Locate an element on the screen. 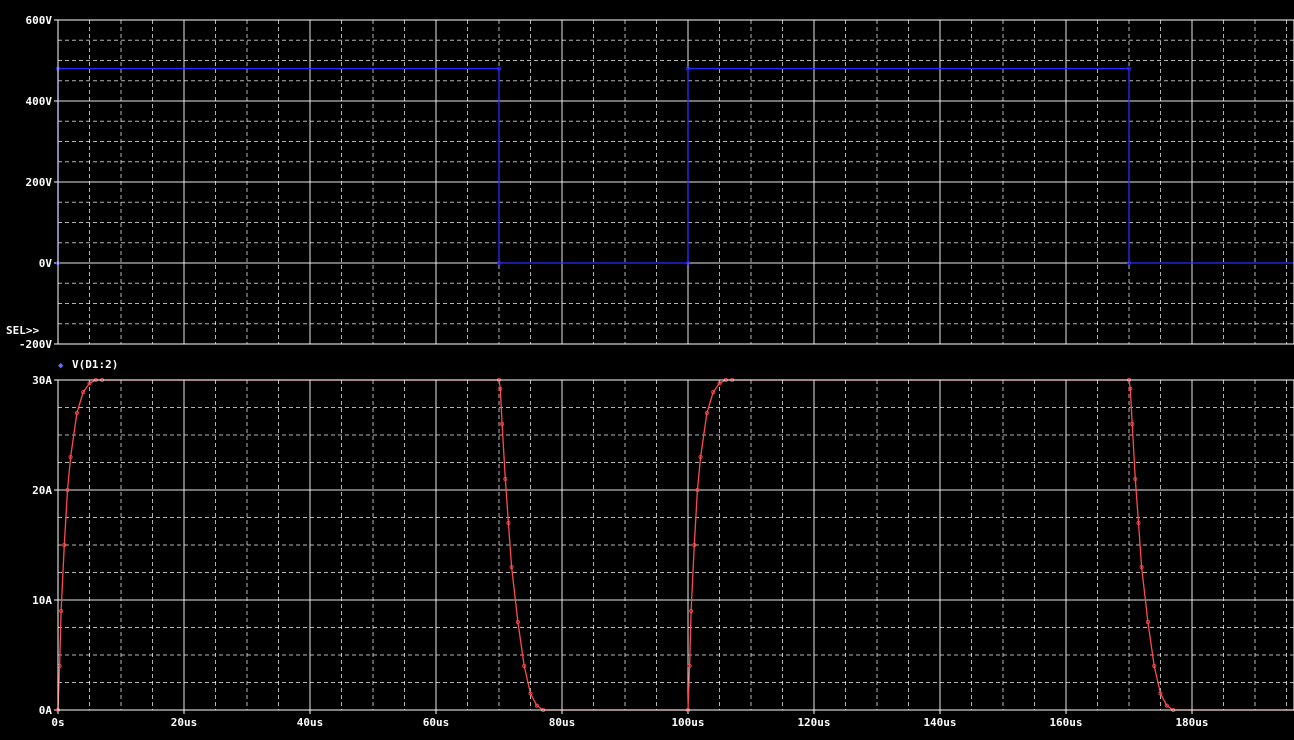 This screenshot has width=1294, height=740. y-tick-label: 0V is located at coordinates (46, 263).